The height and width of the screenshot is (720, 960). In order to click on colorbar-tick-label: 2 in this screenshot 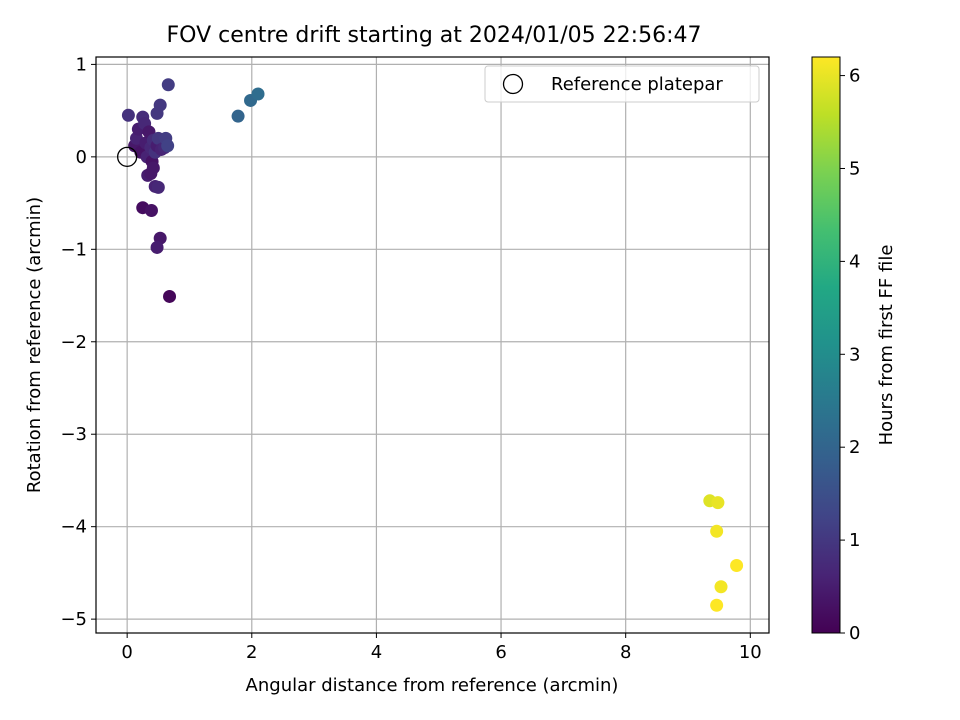, I will do `click(854, 447)`.